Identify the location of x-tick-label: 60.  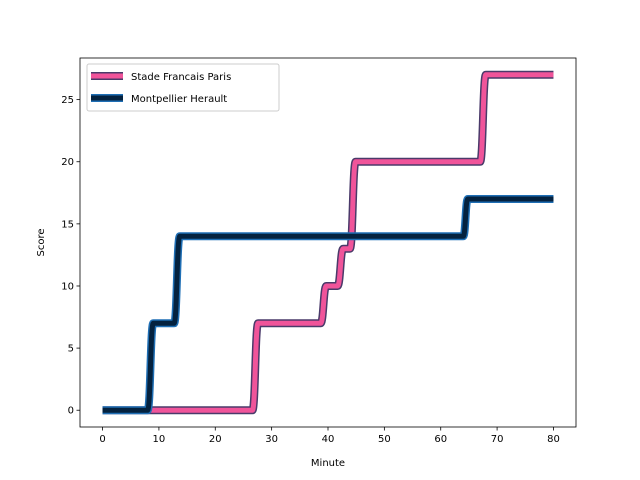
(440, 439).